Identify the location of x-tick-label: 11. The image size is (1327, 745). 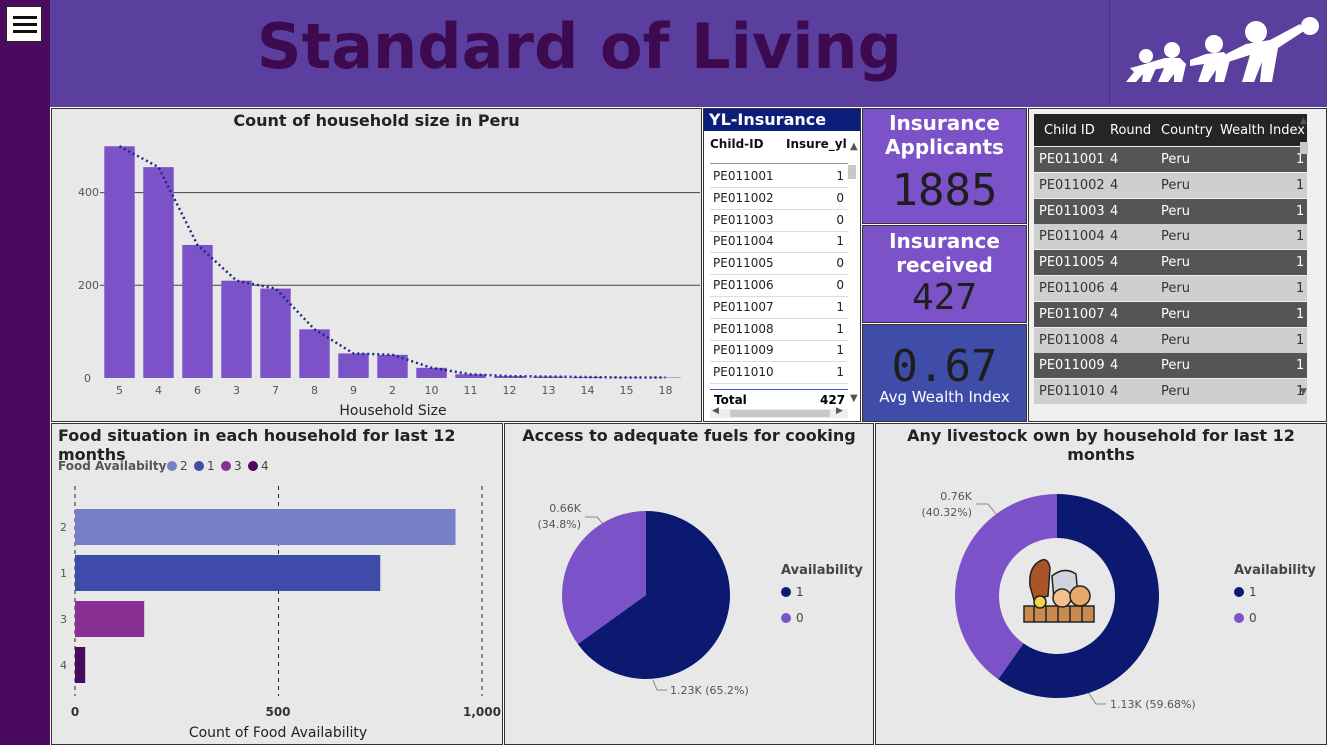
(471, 390).